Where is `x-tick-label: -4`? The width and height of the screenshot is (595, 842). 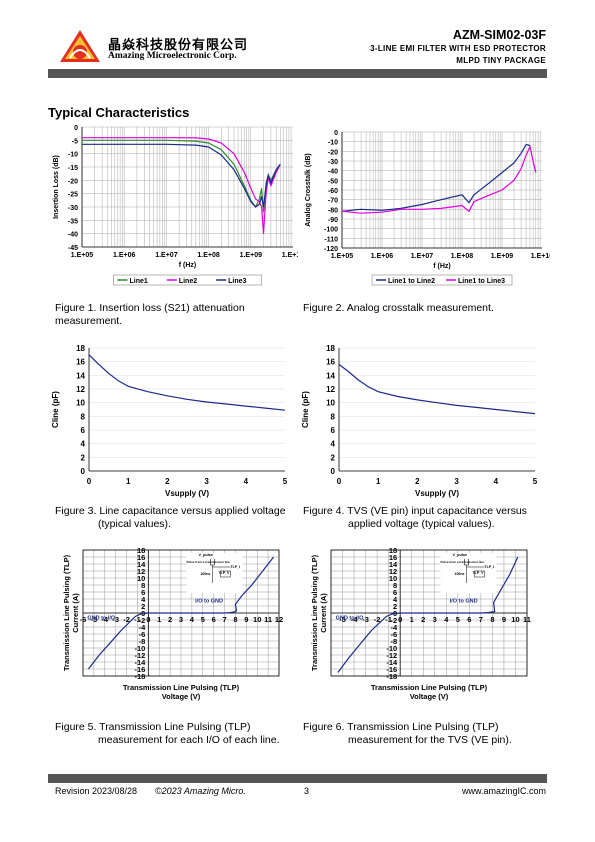 x-tick-label: -4 is located at coordinates (354, 619).